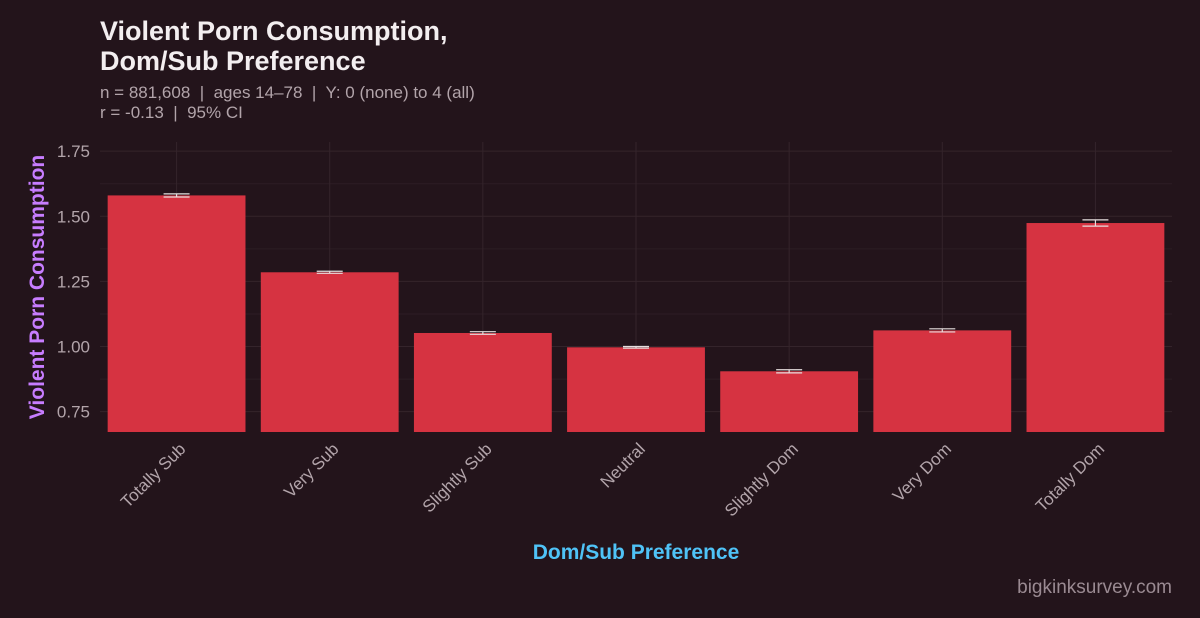  I want to click on x-tick-label: Totally Sub, so click(153, 475).